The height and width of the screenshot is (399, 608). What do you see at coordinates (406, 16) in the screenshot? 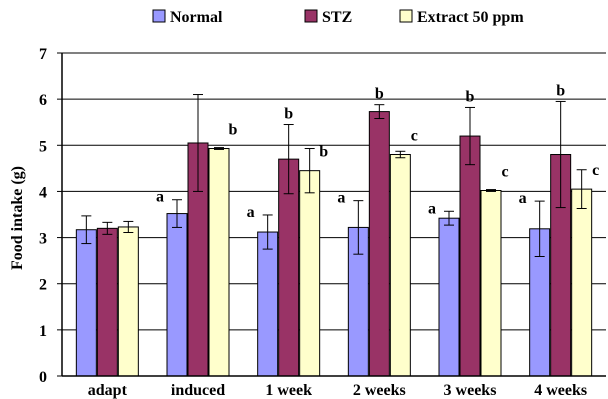
I see `legend-swatch-extract` at bounding box center [406, 16].